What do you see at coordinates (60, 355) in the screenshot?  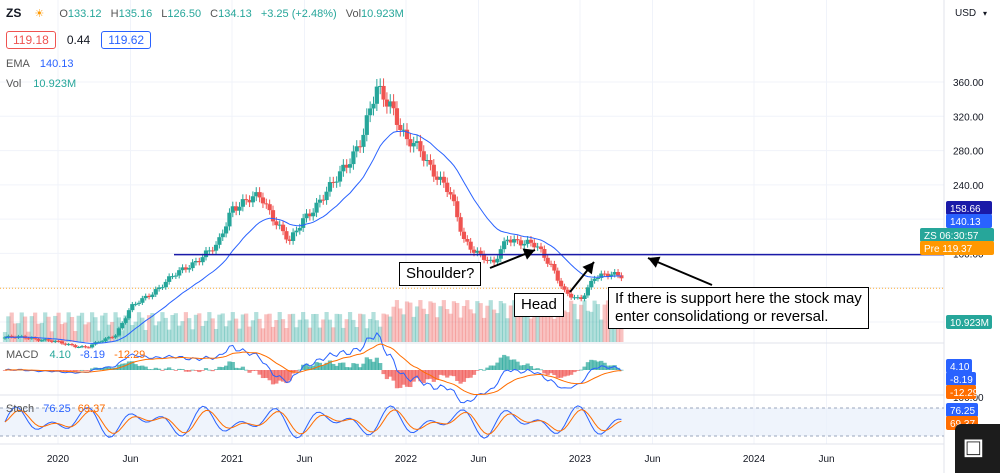 I see `macd-v1: 4.10` at bounding box center [60, 355].